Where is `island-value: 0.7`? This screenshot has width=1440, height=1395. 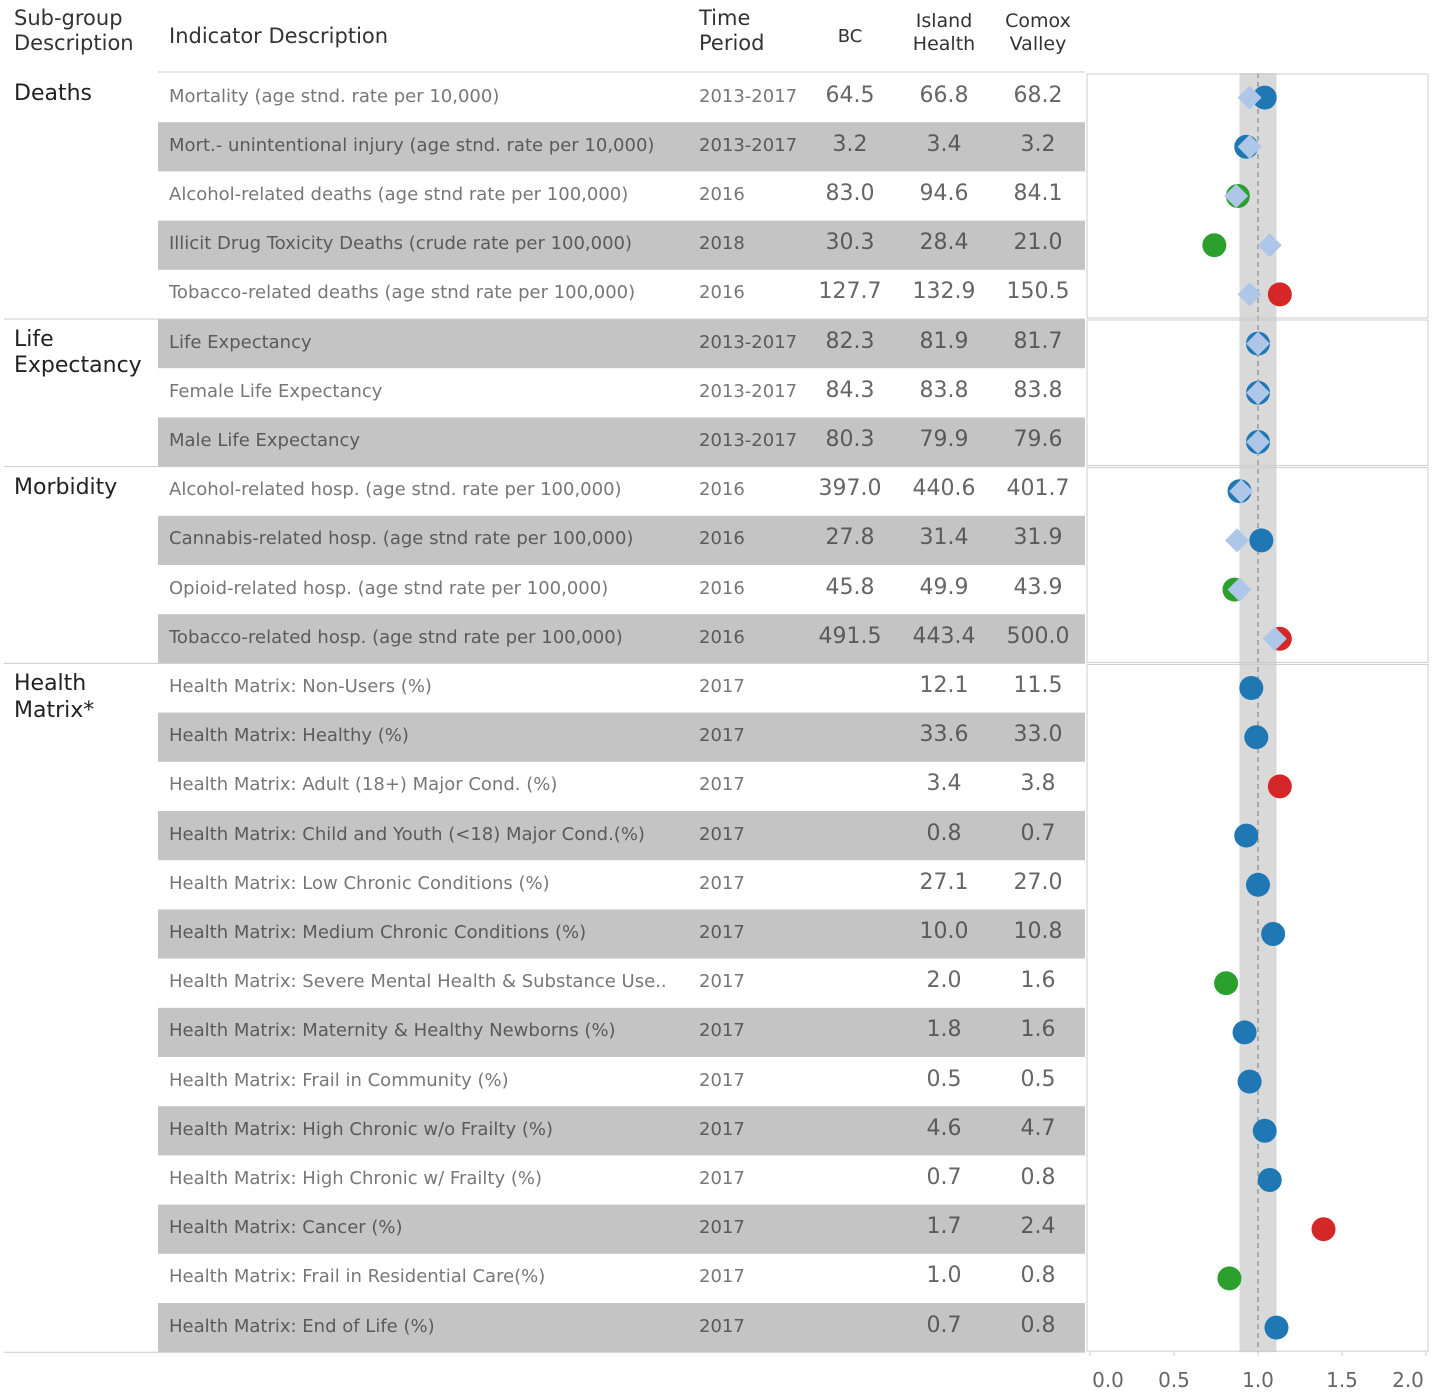
island-value: 0.7 is located at coordinates (944, 1325).